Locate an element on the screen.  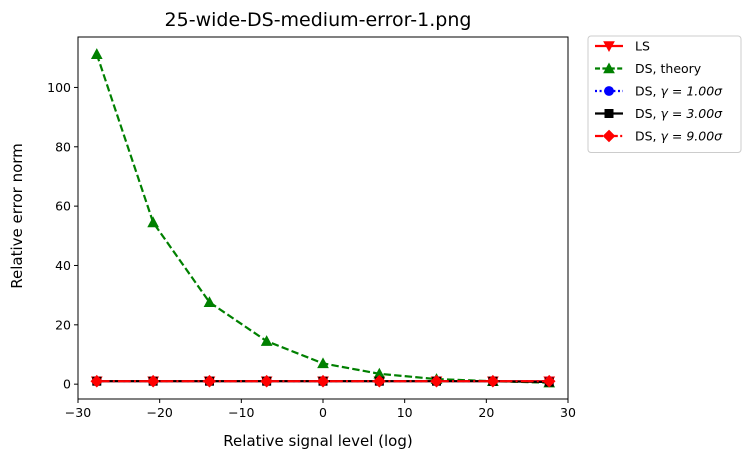
legend-box is located at coordinates (664, 94).